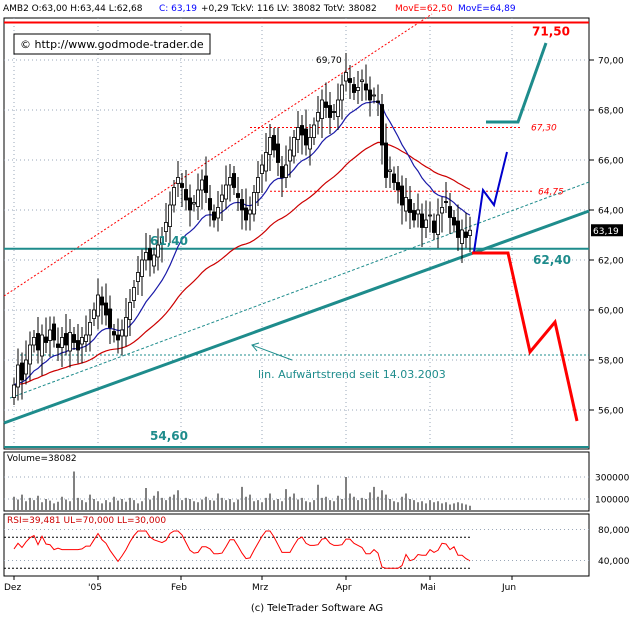 The image size is (635, 619). I want to click on copyright-box: © http://www.godmode-trader.de, so click(112, 44).